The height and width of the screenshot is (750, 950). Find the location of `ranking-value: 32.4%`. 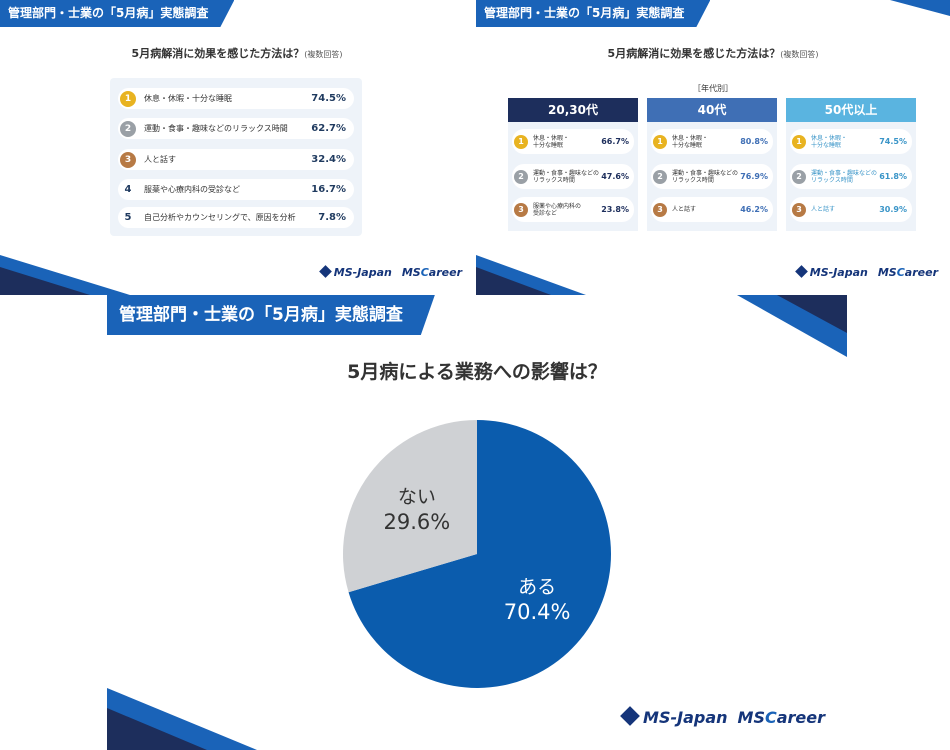

ranking-value: 32.4% is located at coordinates (328, 159).